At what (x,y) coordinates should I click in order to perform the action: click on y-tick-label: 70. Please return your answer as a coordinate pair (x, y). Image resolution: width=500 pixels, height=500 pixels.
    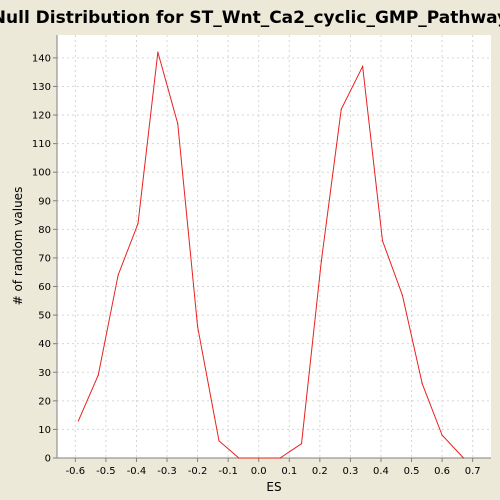
    Looking at the image, I should click on (44, 258).